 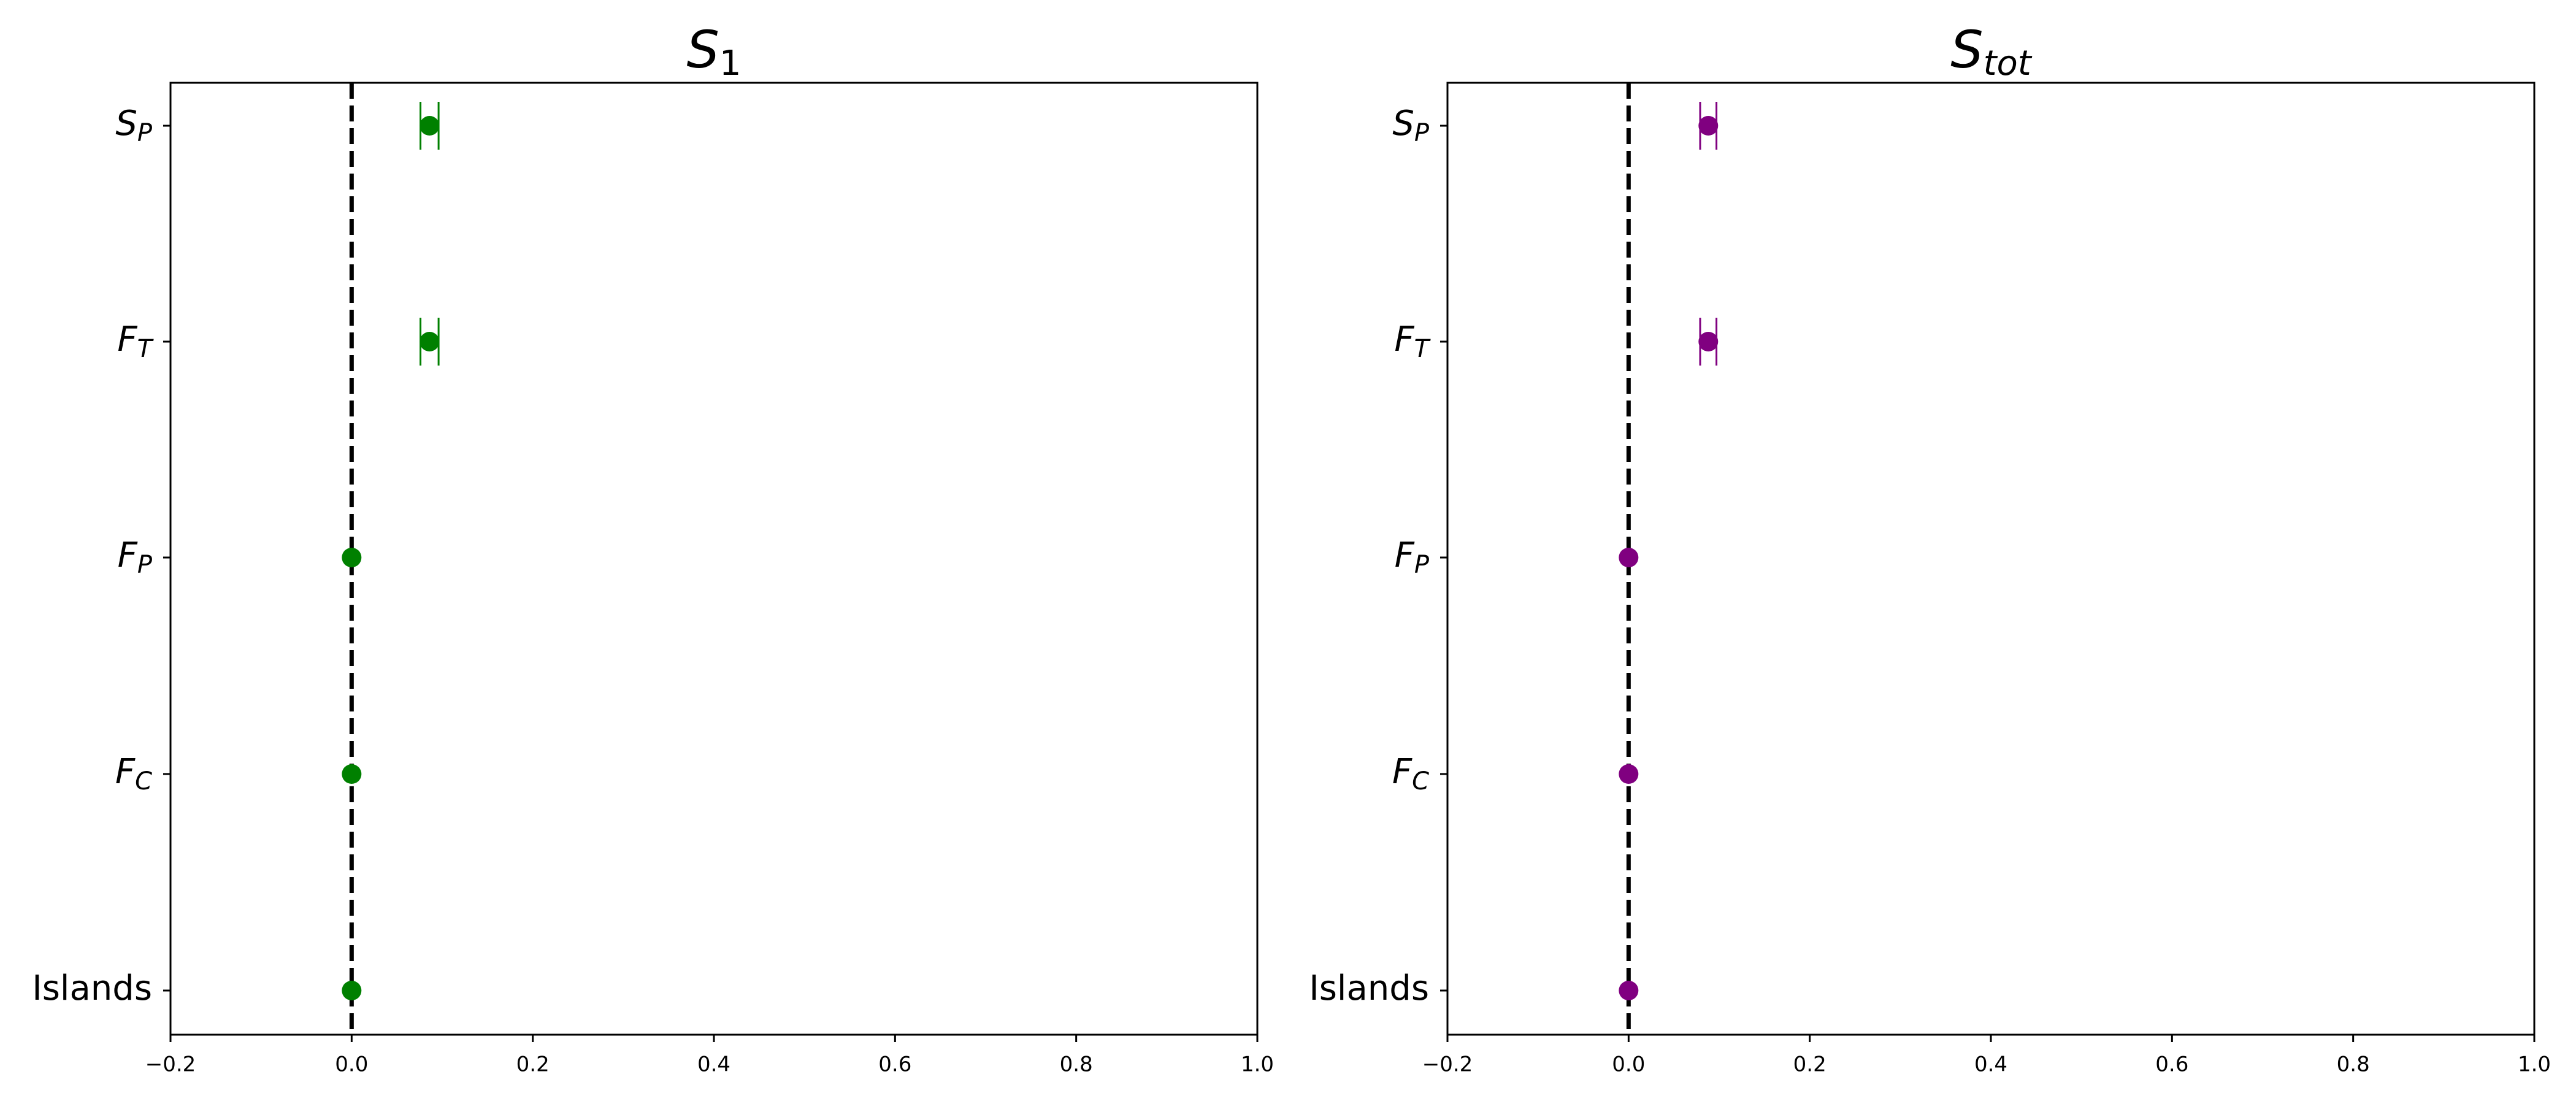 I want to click on chart-title: S1, so click(x=714, y=51).